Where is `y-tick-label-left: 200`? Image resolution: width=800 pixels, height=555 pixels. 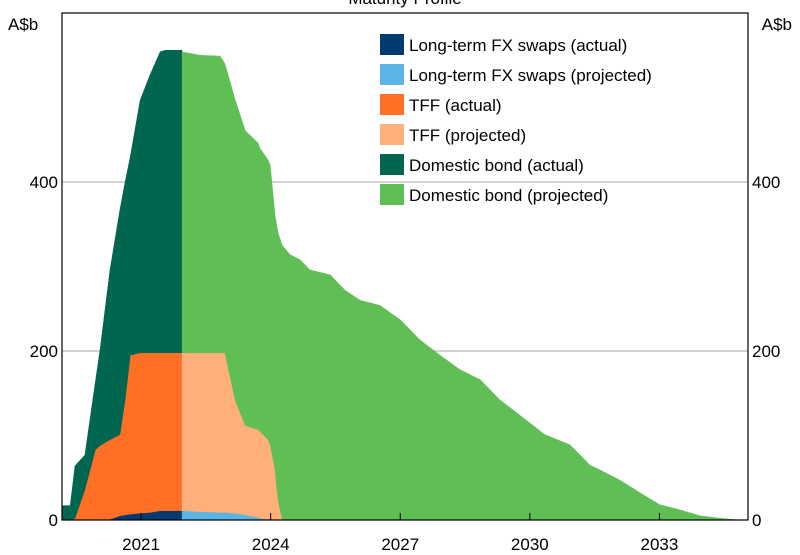
y-tick-label-left: 200 is located at coordinates (44, 351).